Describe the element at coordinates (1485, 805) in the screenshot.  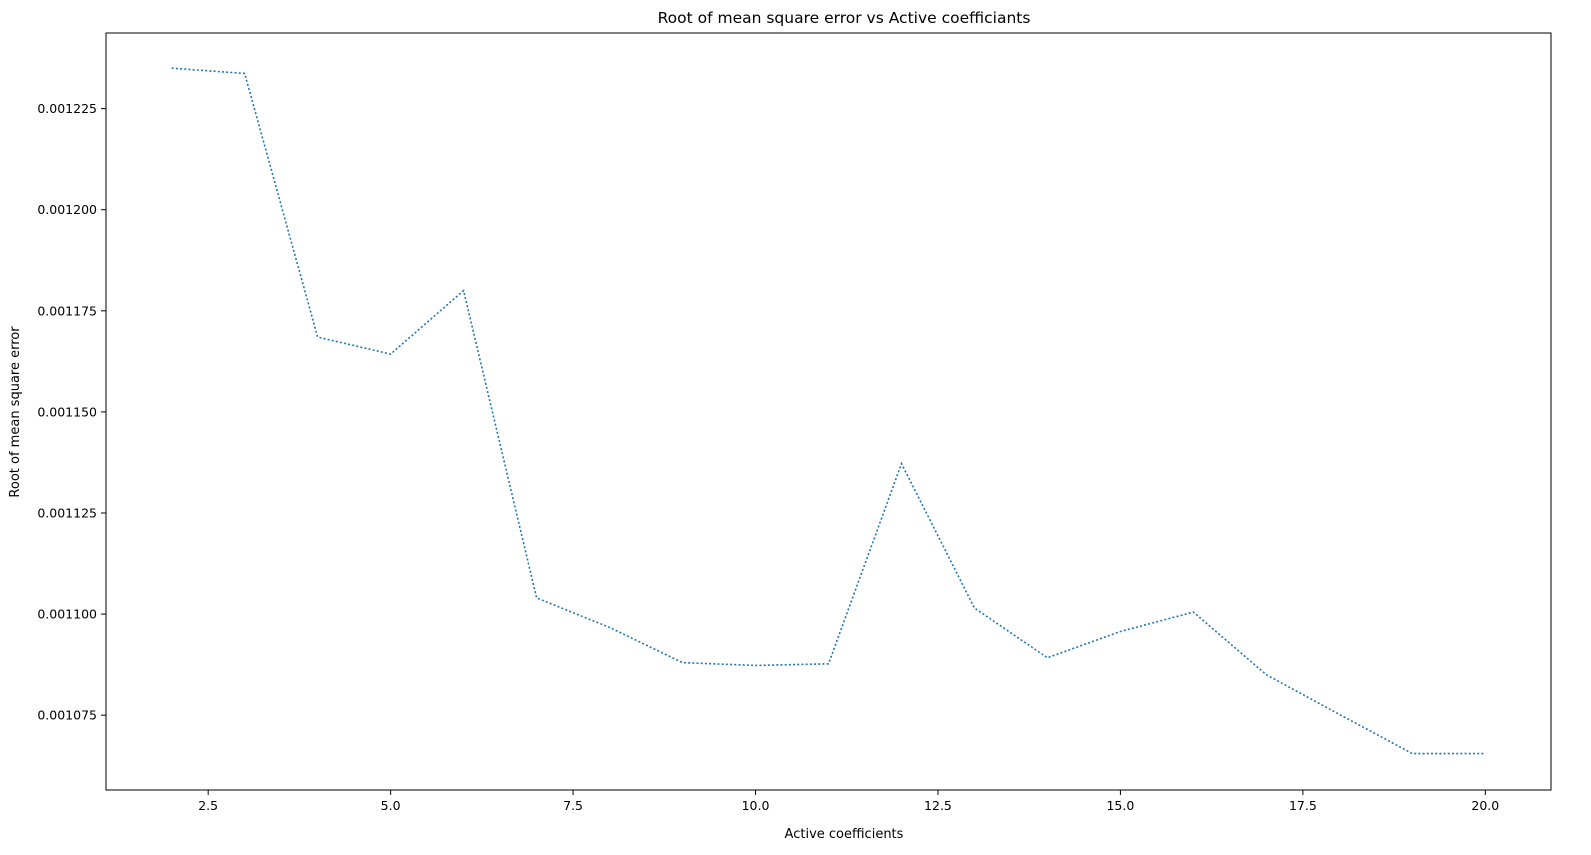
I see `x-tick-label: 20.0` at that location.